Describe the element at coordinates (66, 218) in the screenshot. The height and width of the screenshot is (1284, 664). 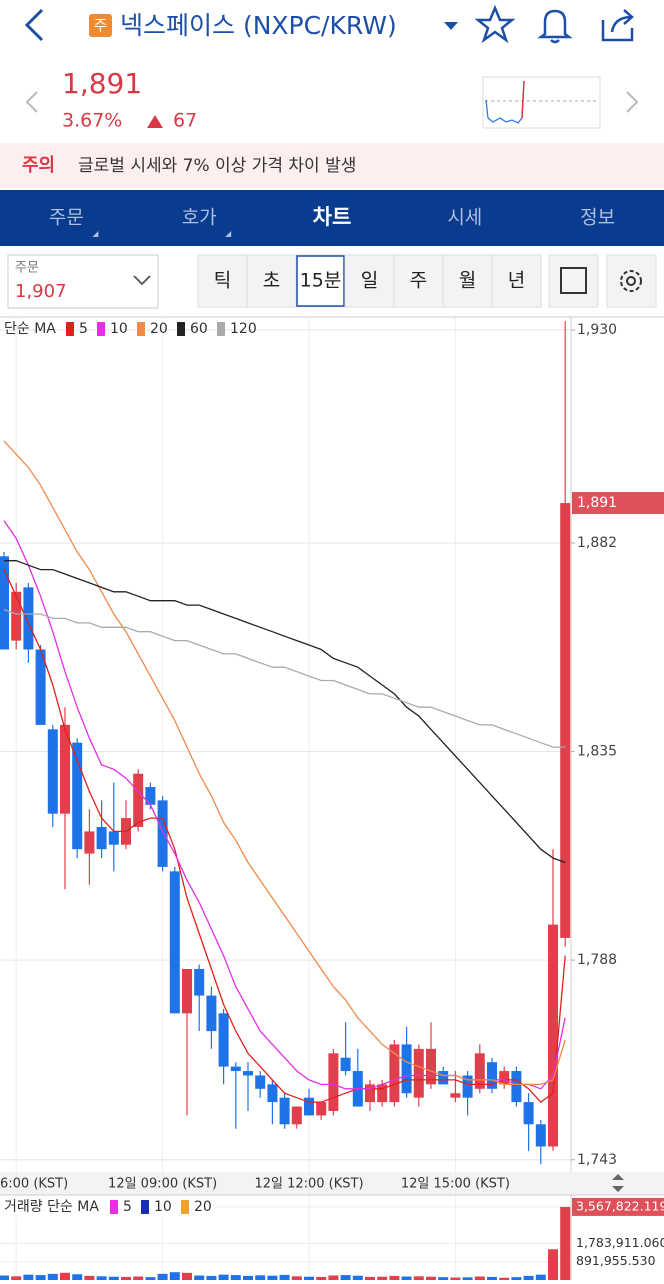
I see `tab: 주문` at that location.